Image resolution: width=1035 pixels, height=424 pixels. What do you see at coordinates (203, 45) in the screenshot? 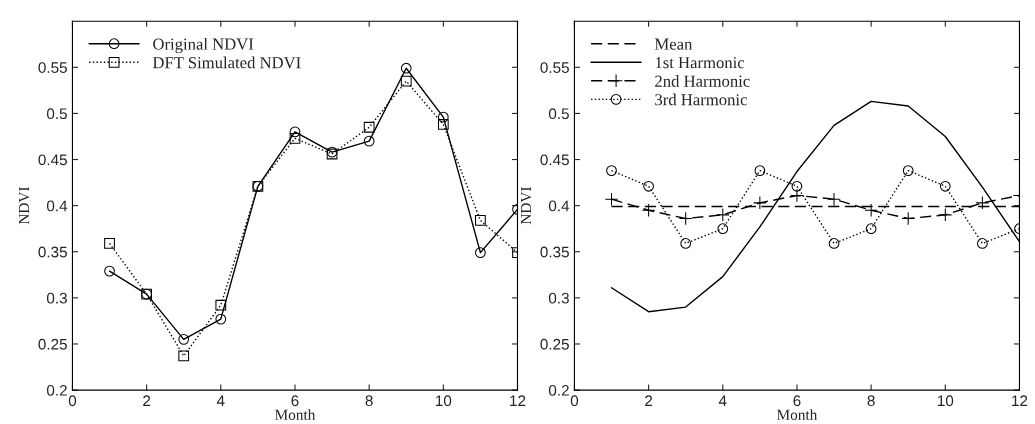
I see `legend-label: Original NDVI` at bounding box center [203, 45].